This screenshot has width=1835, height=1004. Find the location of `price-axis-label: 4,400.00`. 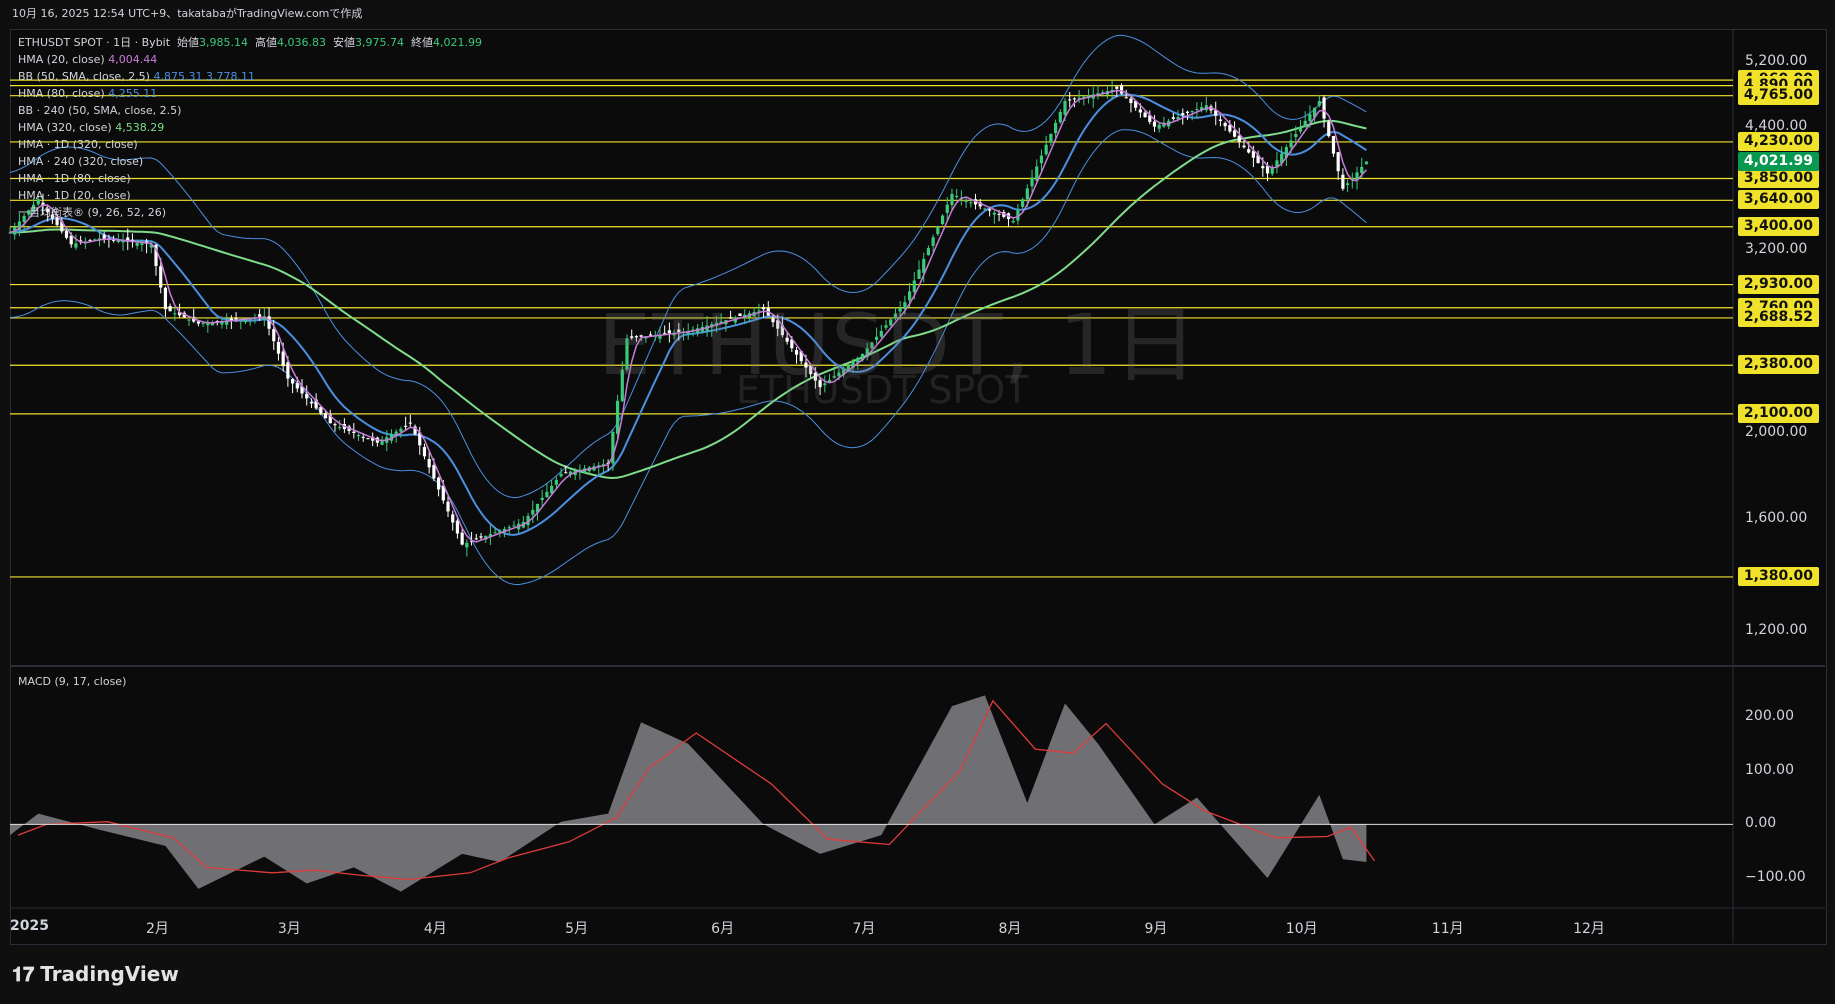

price-axis-label: 4,400.00 is located at coordinates (1776, 125).